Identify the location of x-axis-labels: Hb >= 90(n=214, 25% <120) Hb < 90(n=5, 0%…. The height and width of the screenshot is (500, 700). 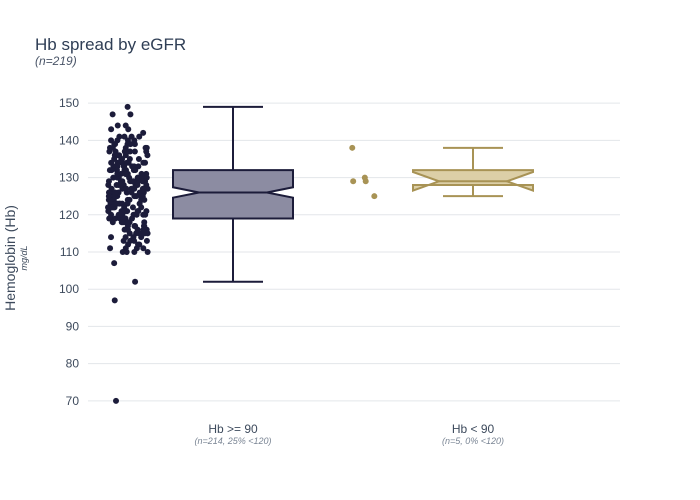
(349, 434).